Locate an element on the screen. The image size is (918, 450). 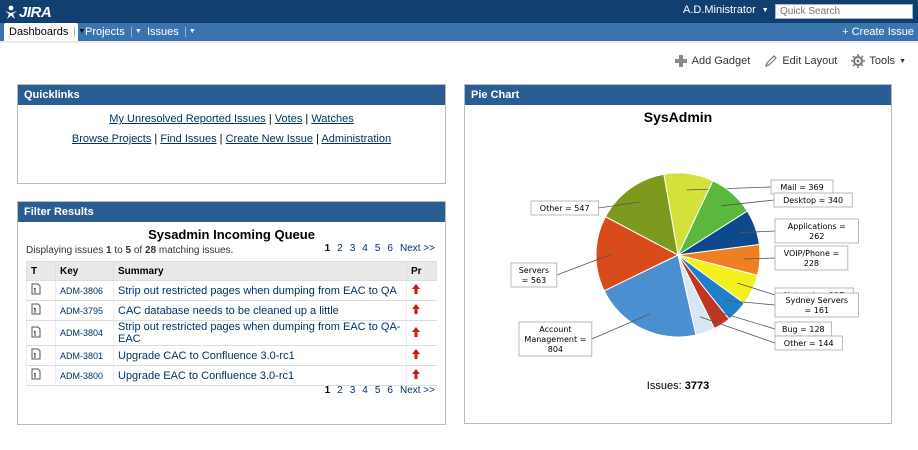
tools-label: Tools is located at coordinates (882, 61).